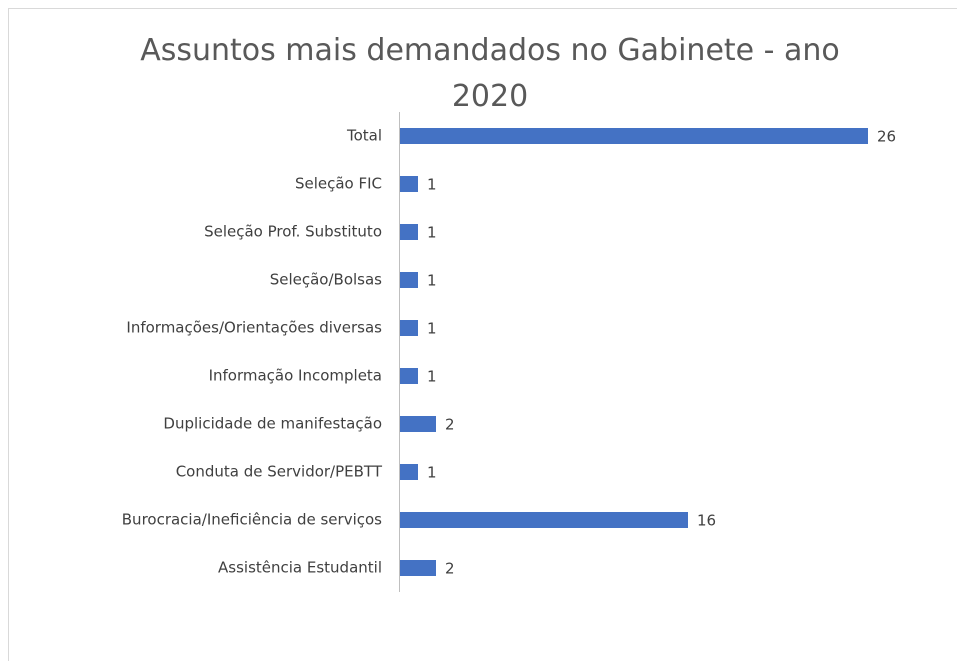  Describe the element at coordinates (326, 280) in the screenshot. I see `category-label: Seleção/Bolsas` at that location.